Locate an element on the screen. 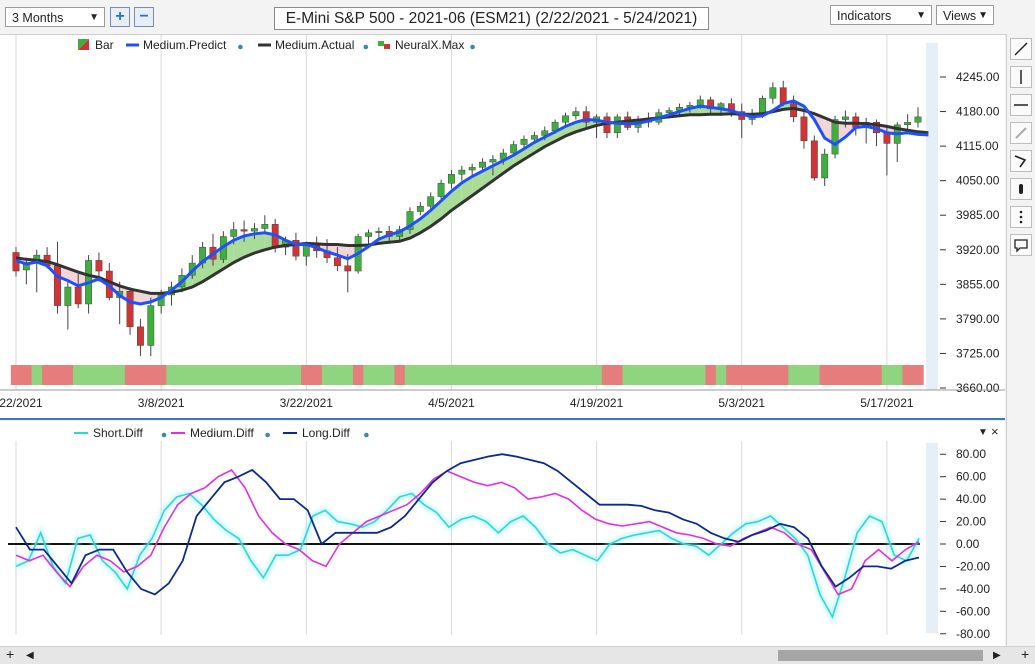 This screenshot has height=664, width=1035. scroll-left-icon: ◀ is located at coordinates (30, 655).